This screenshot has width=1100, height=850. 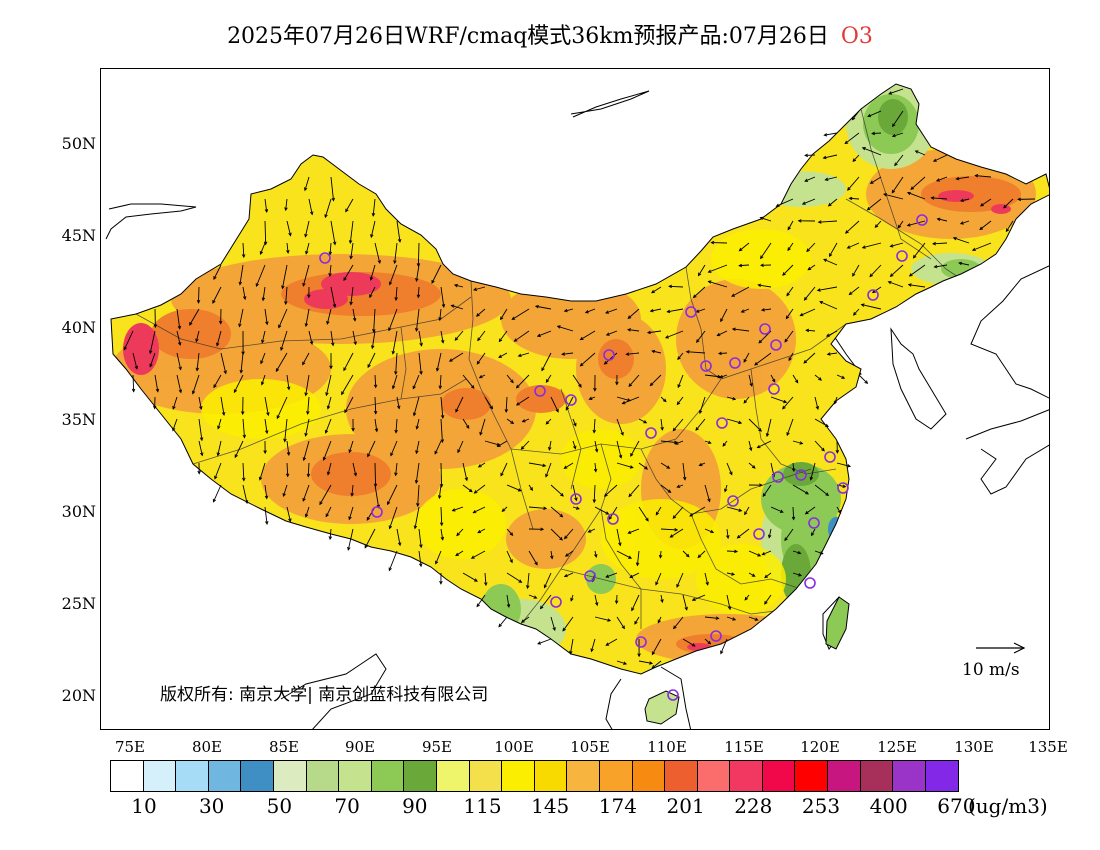 I want to click on lat-tick-label: 20N, so click(x=78, y=695).